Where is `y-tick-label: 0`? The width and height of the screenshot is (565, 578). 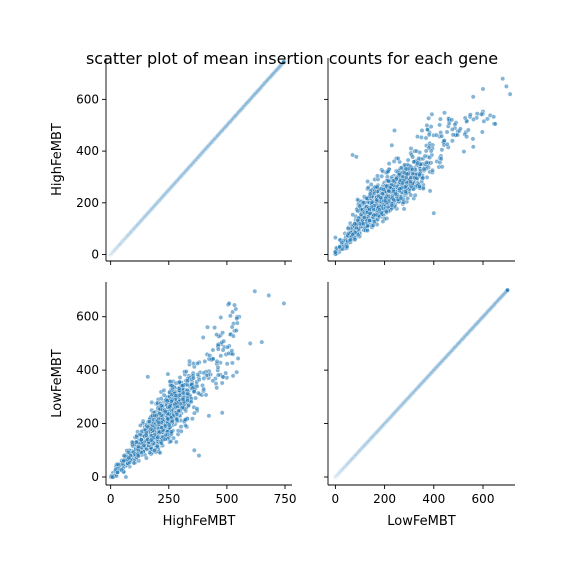
y-tick-label: 0 is located at coordinates (95, 477).